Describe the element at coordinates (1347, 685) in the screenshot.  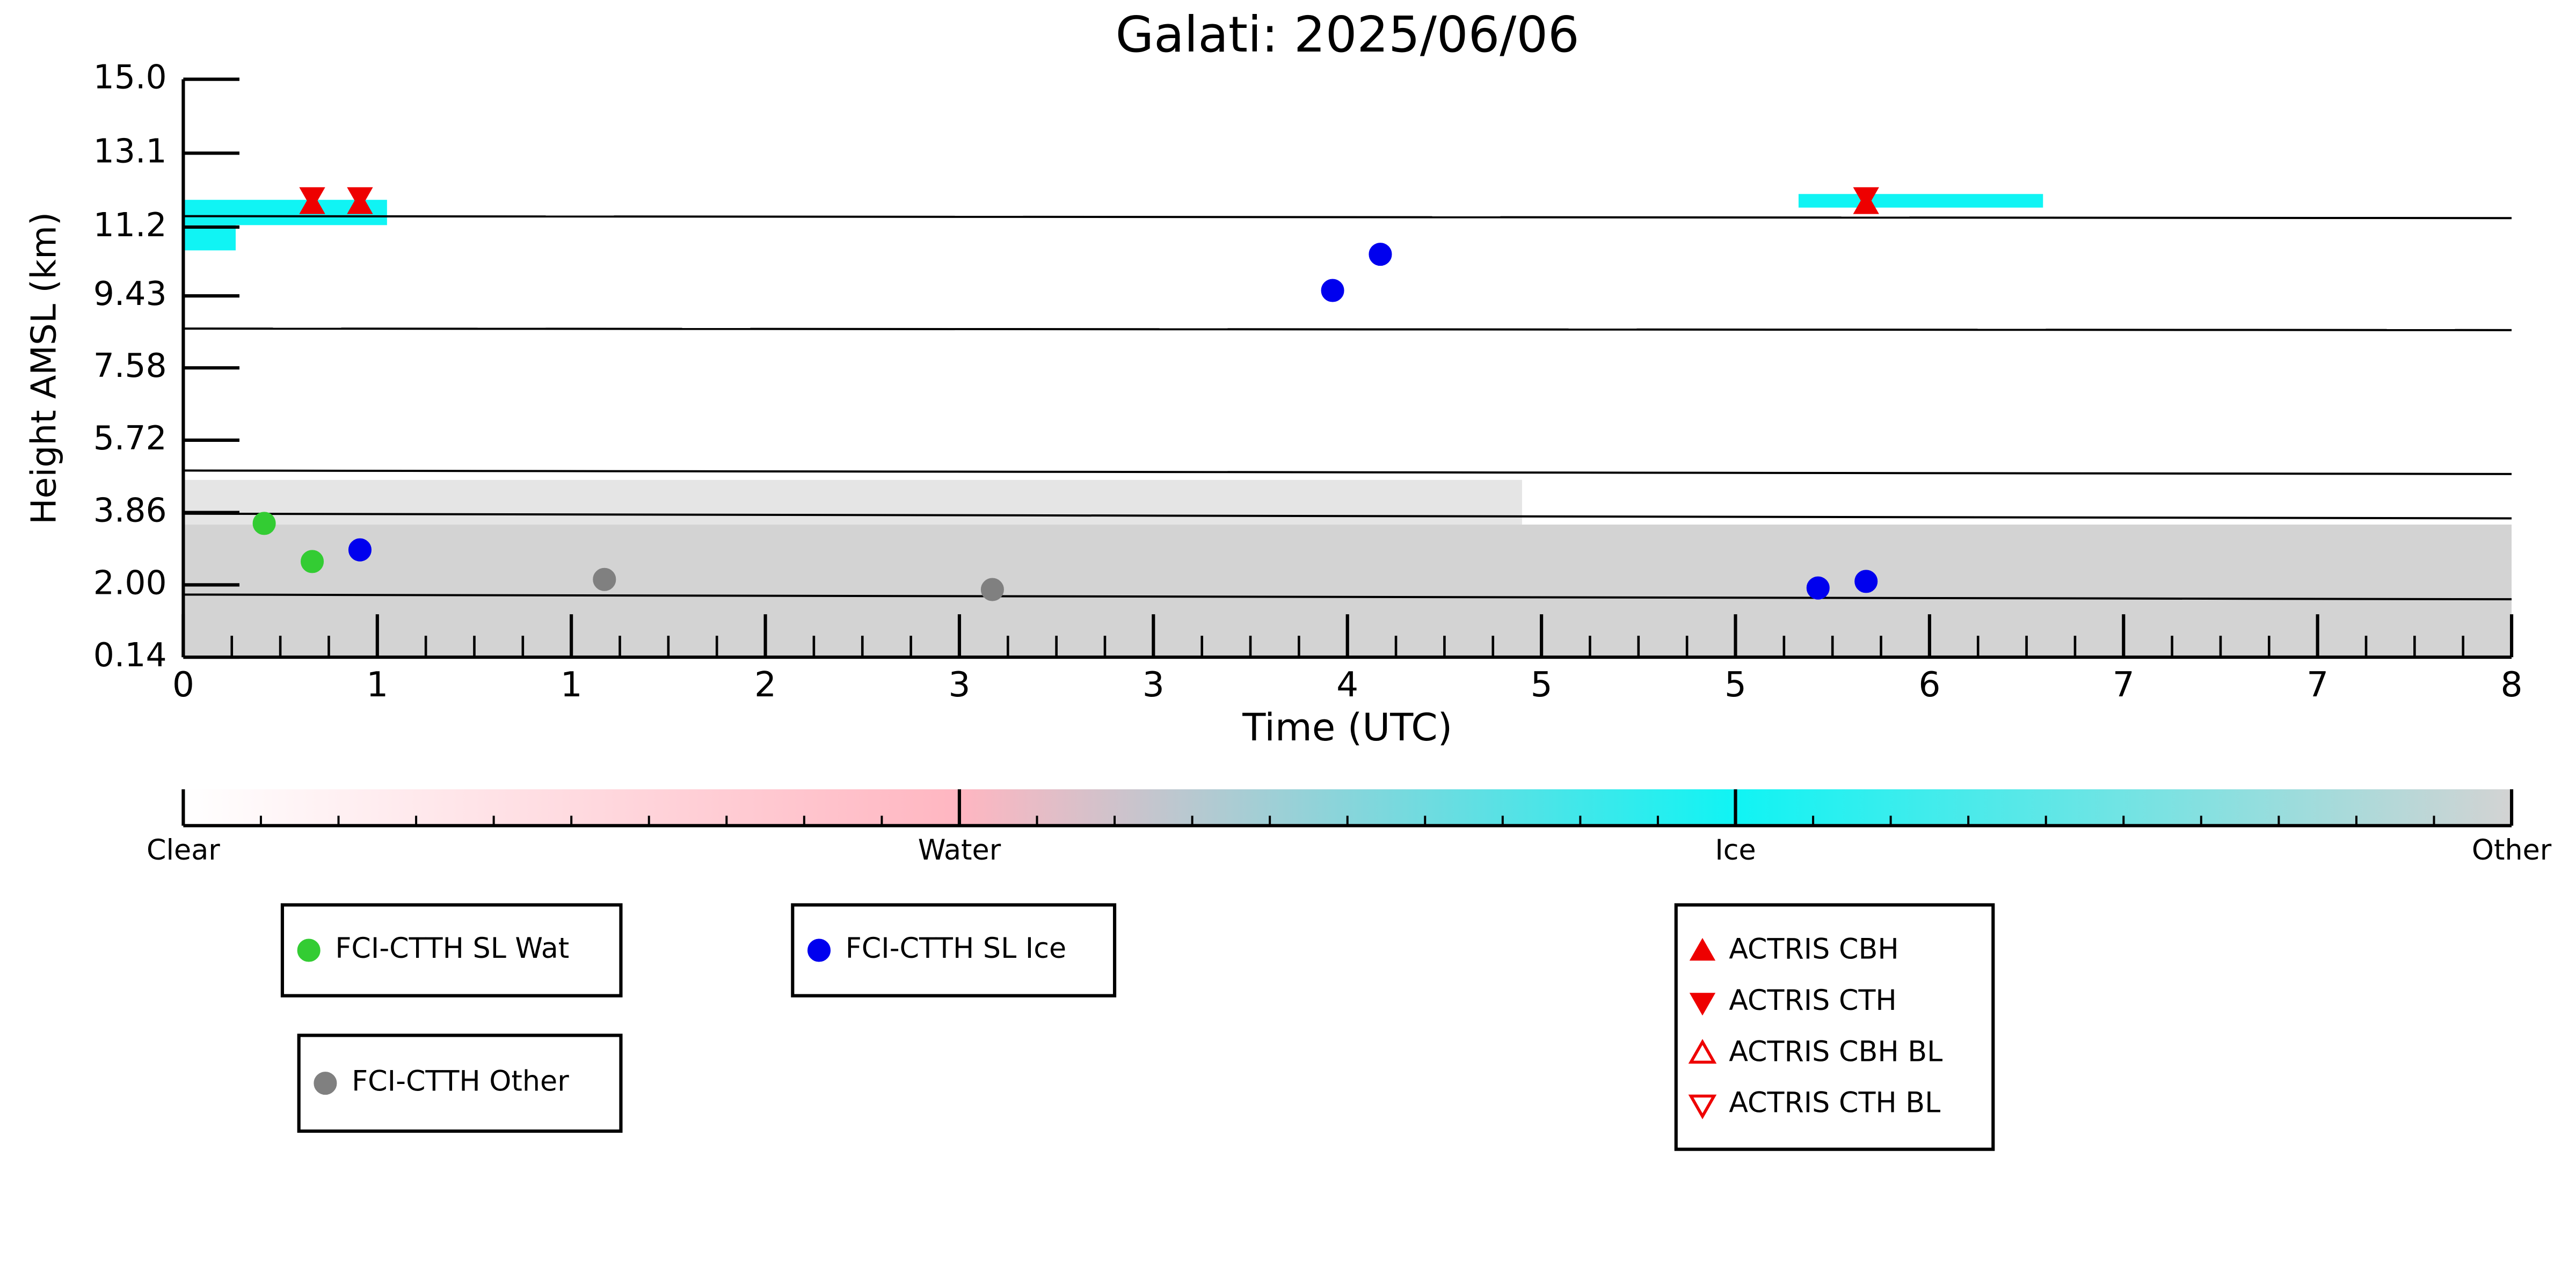
I see `x-tick-label: 4` at that location.